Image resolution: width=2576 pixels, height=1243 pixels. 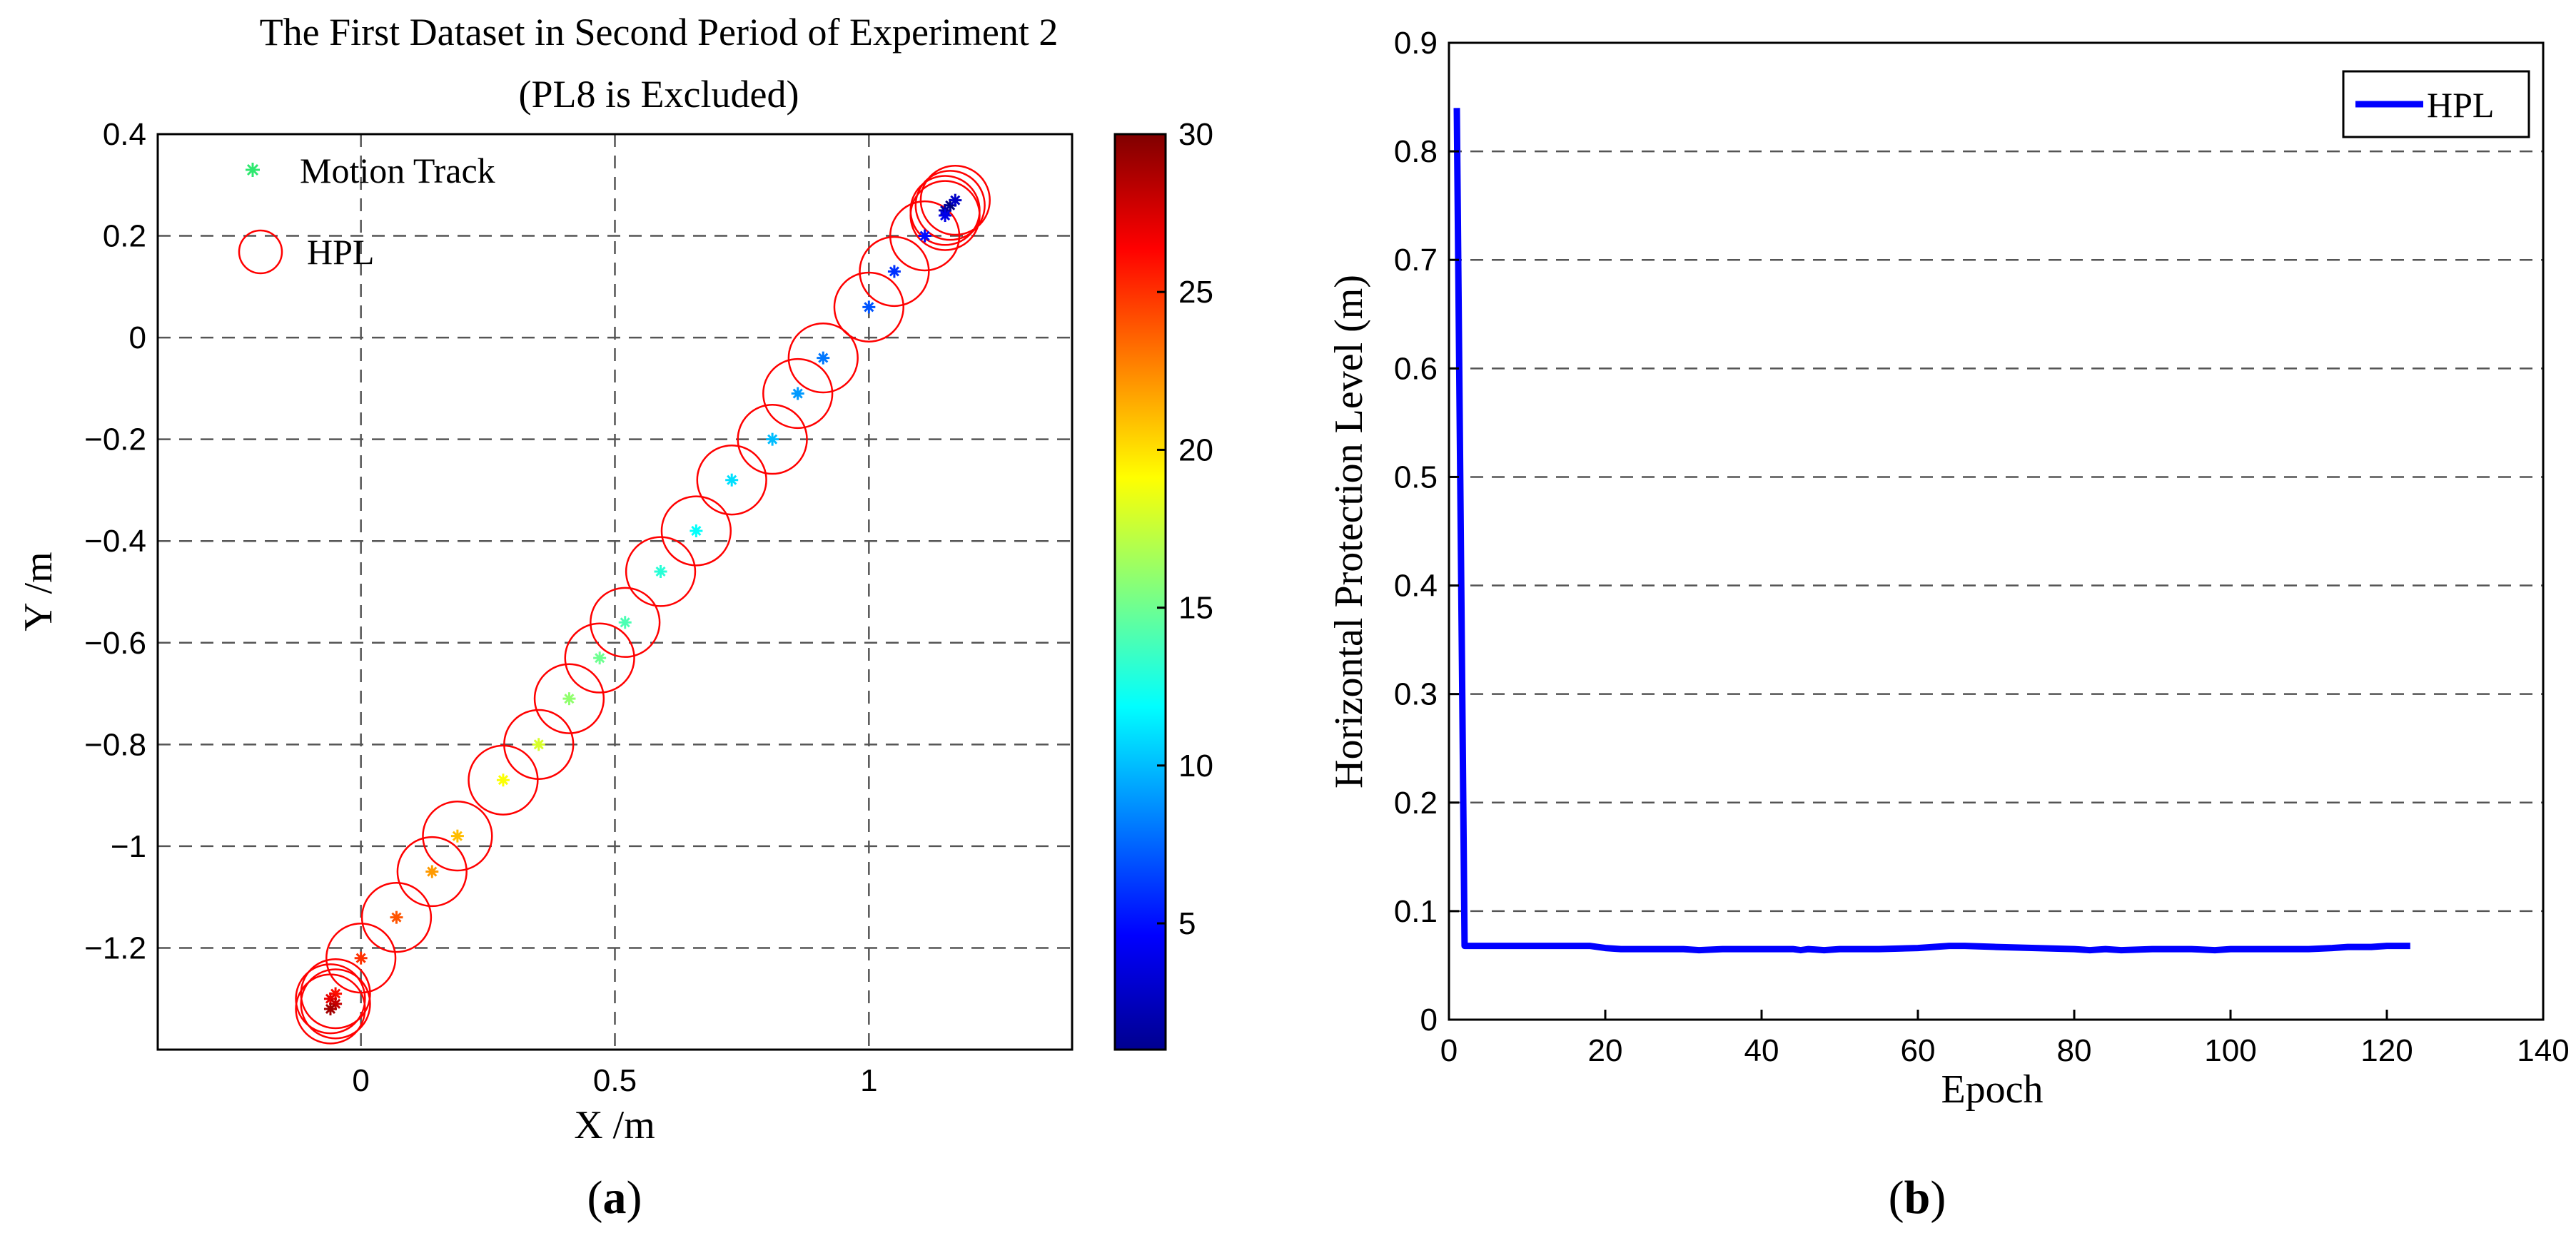 What do you see at coordinates (253, 170) in the screenshot?
I see `legend-marker-motion-track` at bounding box center [253, 170].